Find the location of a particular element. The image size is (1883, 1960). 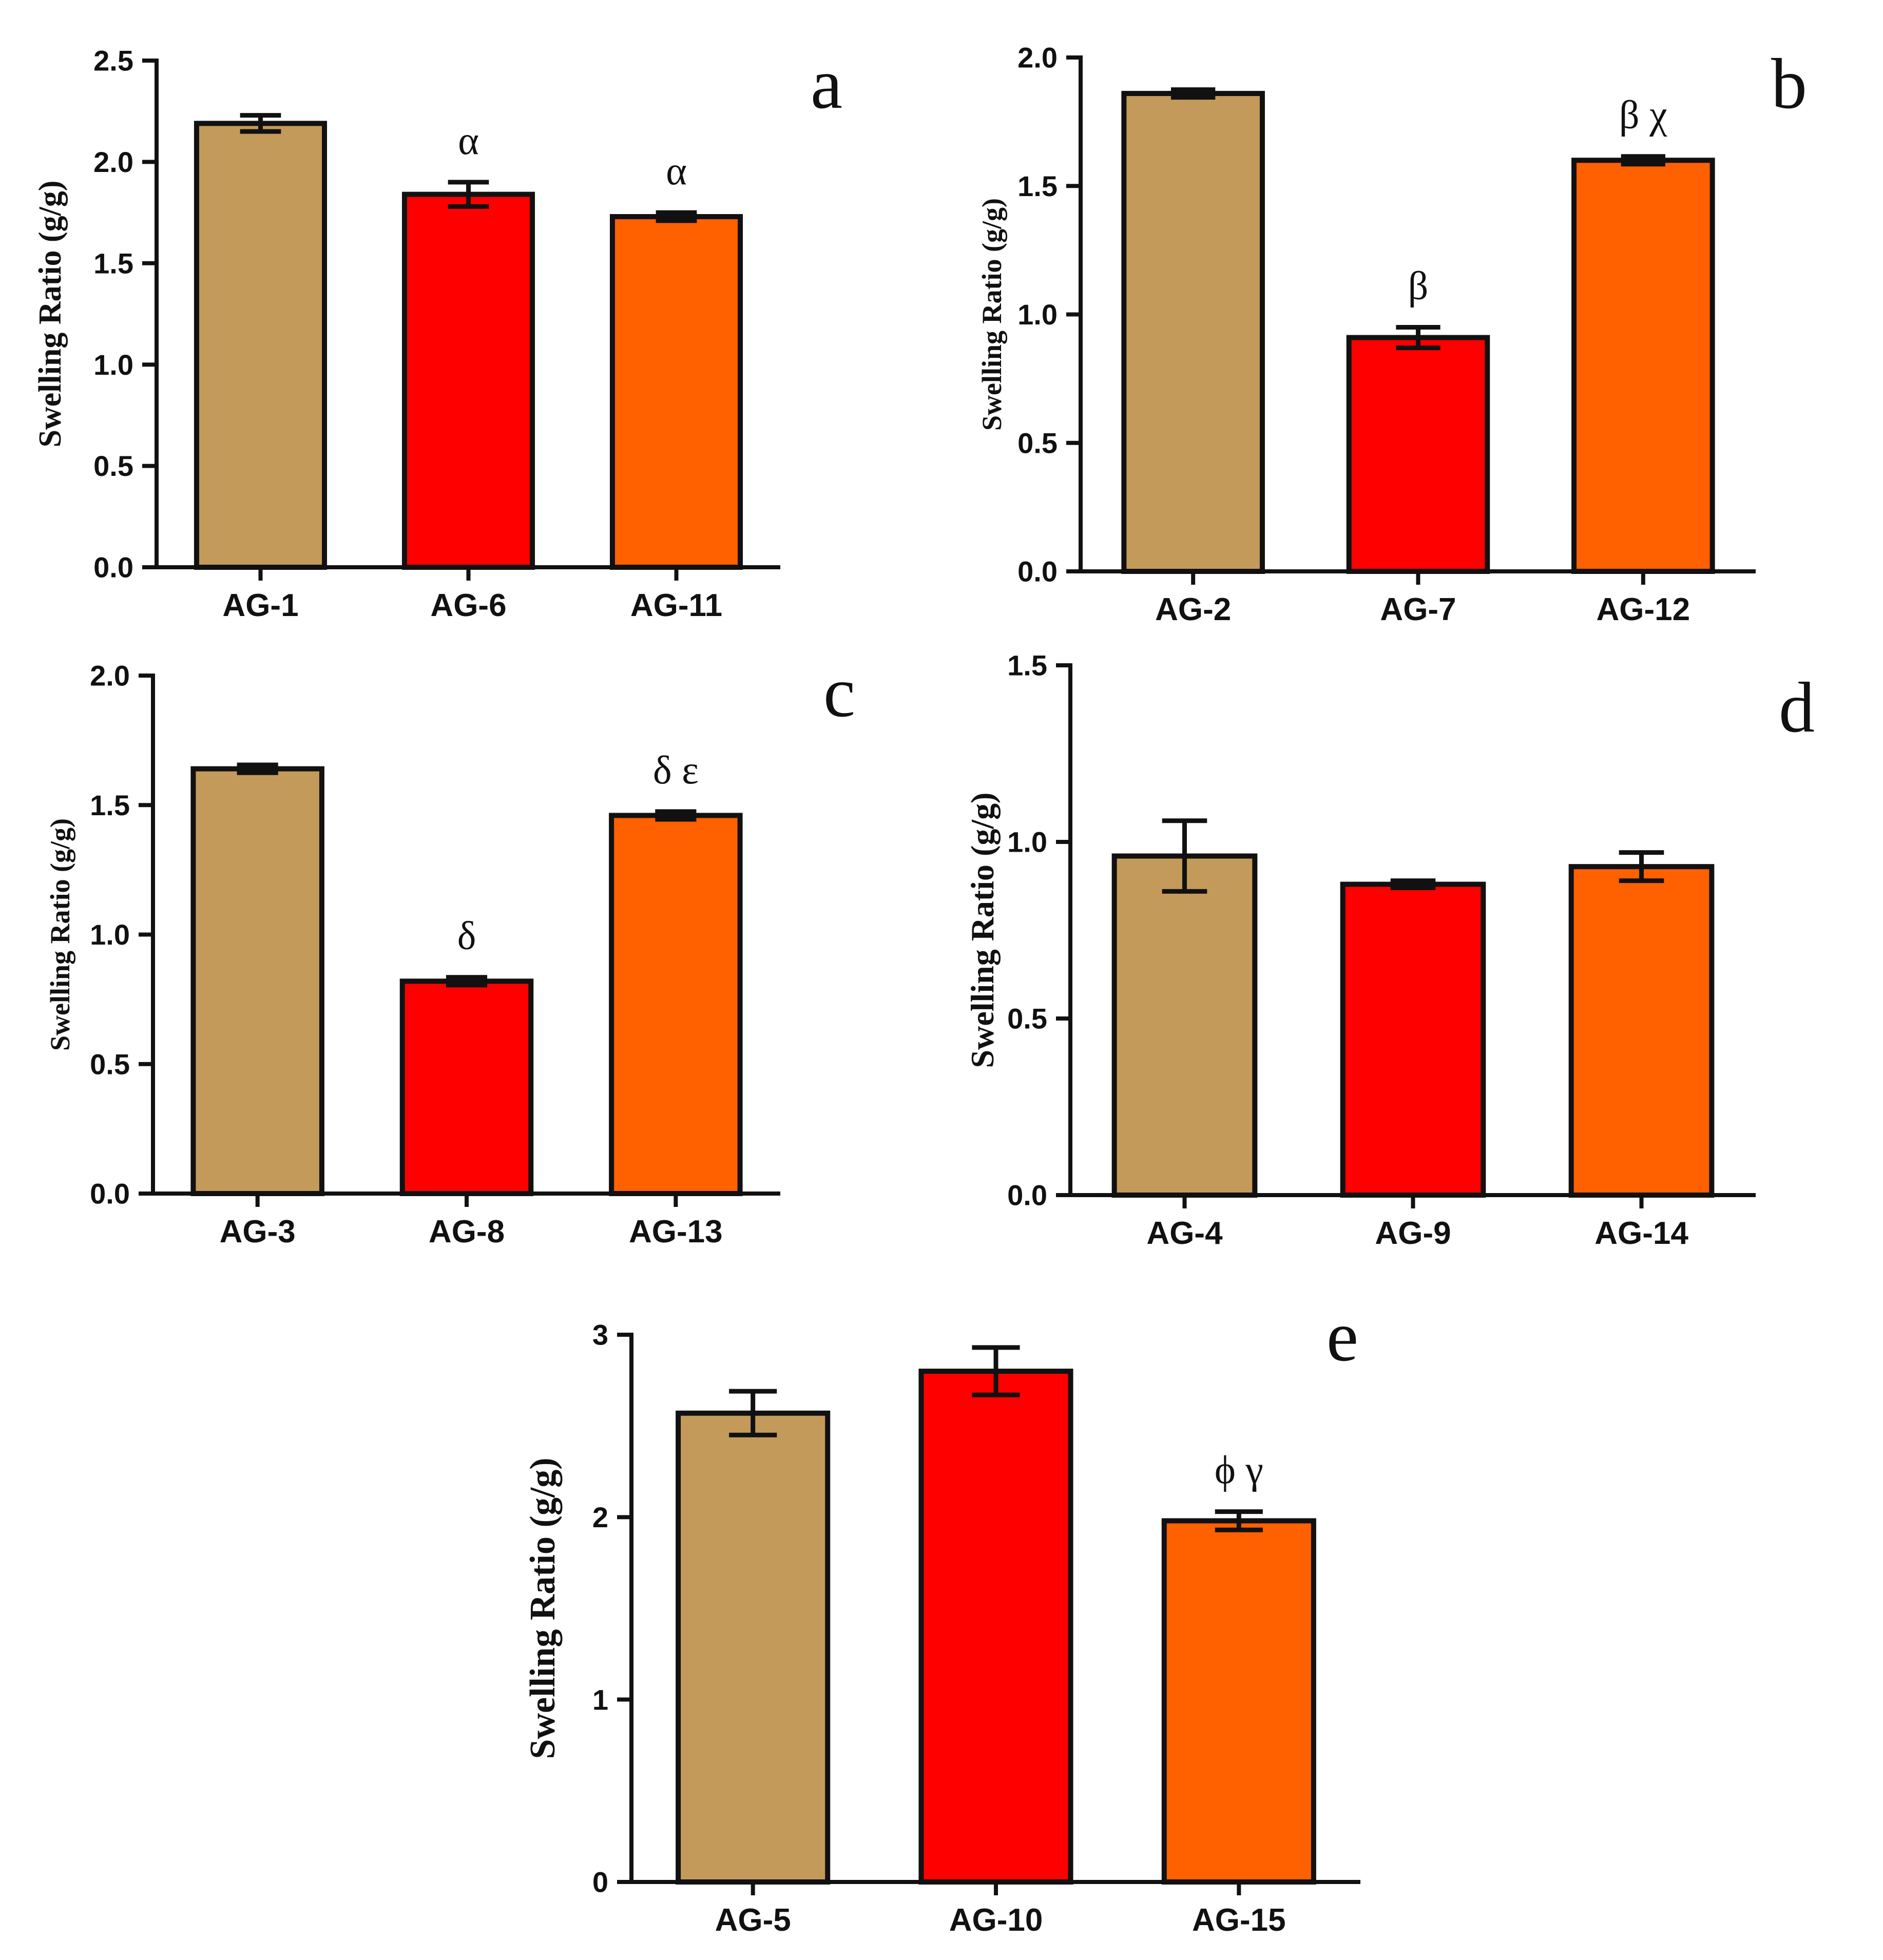

panel-b-category-label: AG-7 is located at coordinates (1418, 610).